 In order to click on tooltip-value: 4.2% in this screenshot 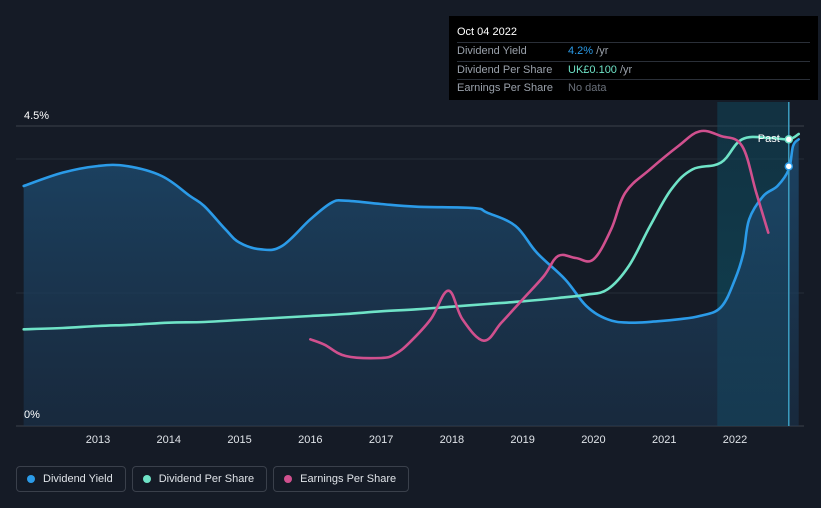, I will do `click(581, 51)`.